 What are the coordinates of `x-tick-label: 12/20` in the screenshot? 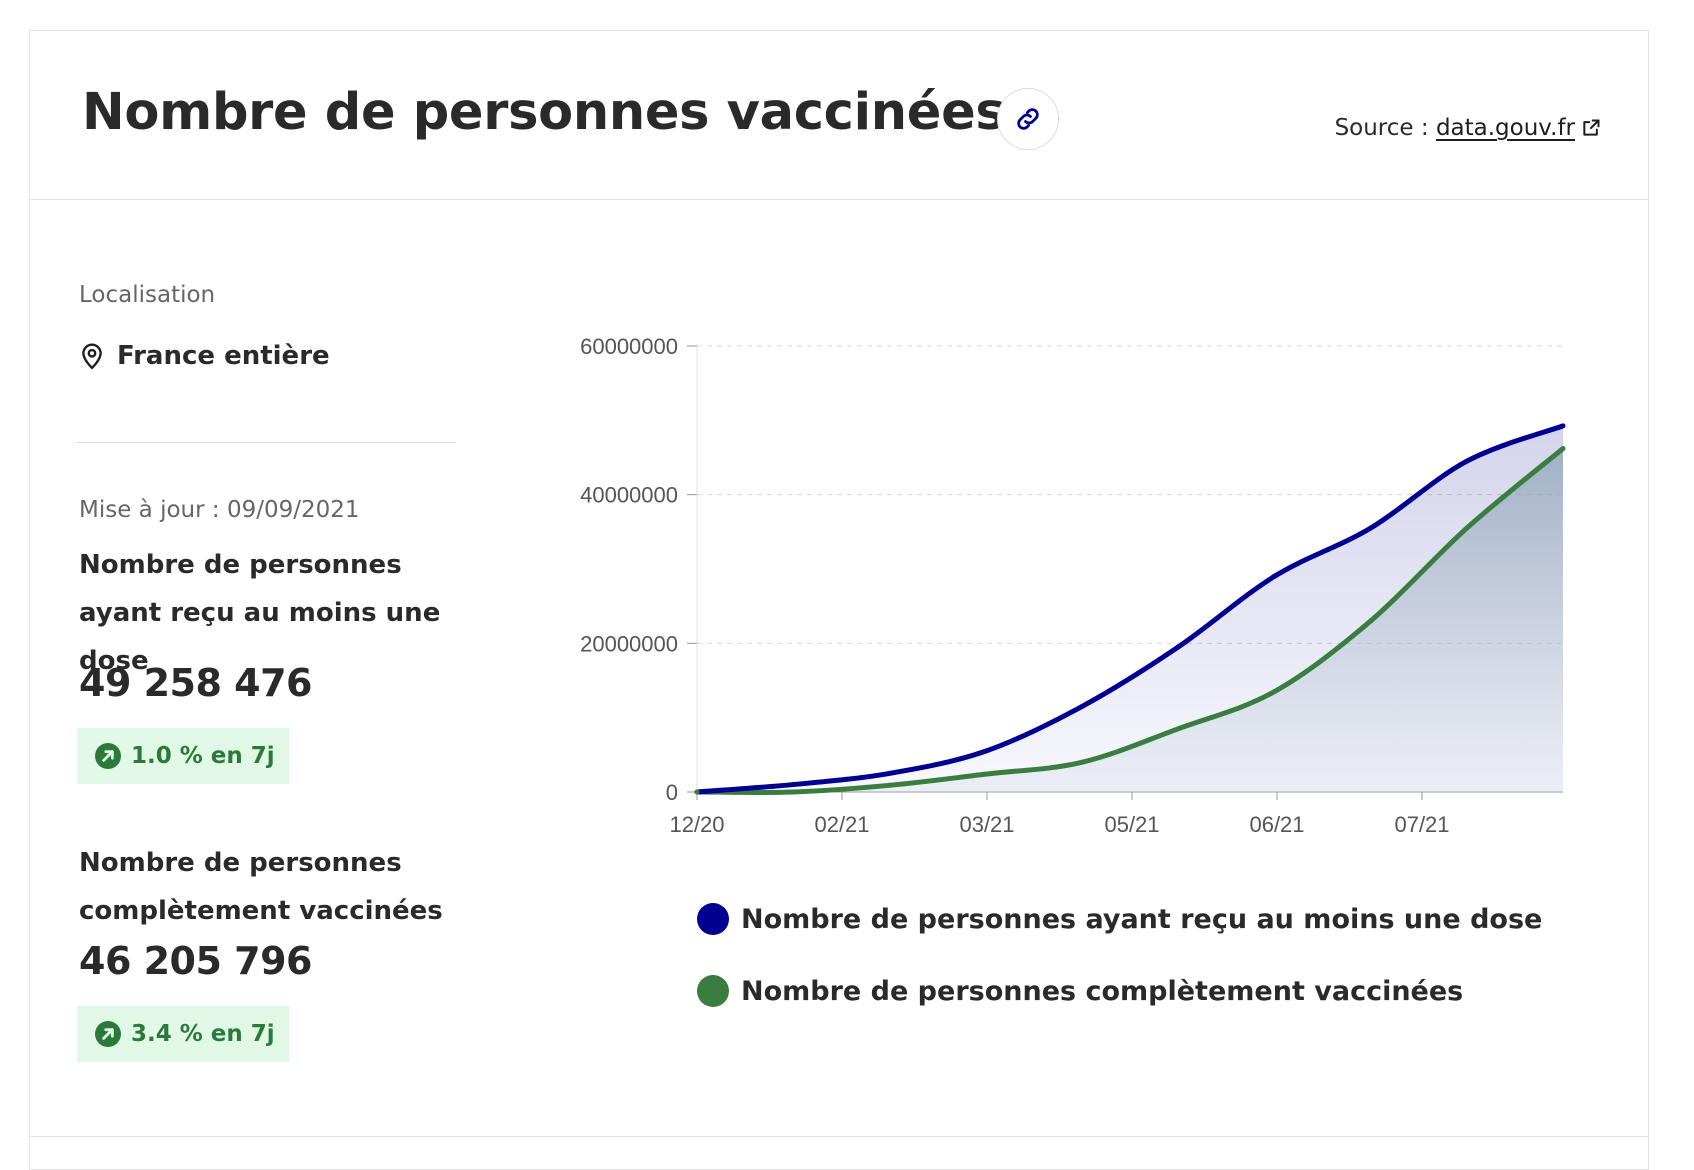 It's located at (696, 824).